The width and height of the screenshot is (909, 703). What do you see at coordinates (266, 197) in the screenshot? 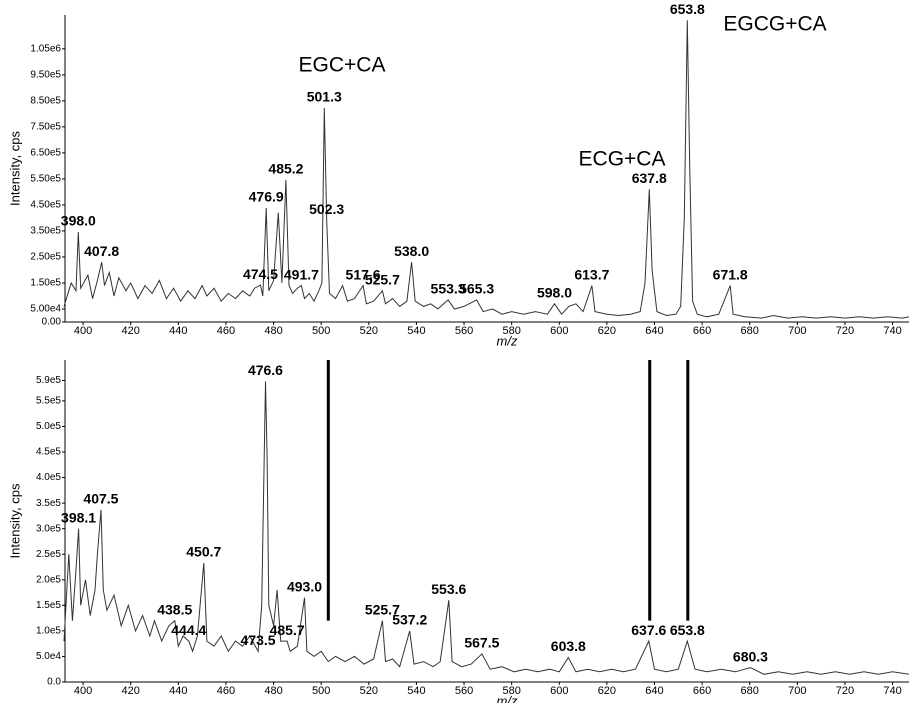
I see `peak-label: 476.9` at bounding box center [266, 197].